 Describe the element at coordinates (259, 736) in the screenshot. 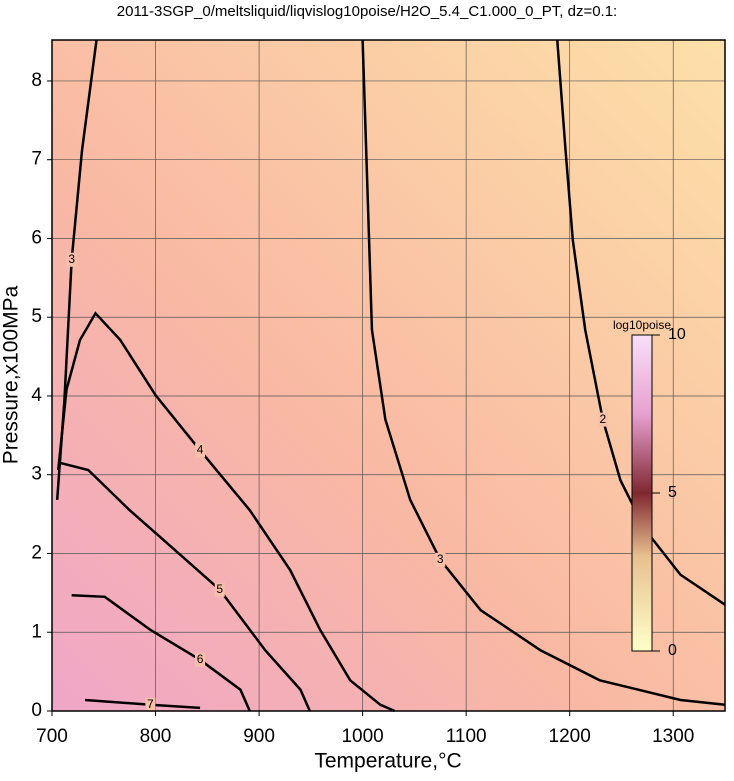

I see `x-tick-label: 900` at that location.